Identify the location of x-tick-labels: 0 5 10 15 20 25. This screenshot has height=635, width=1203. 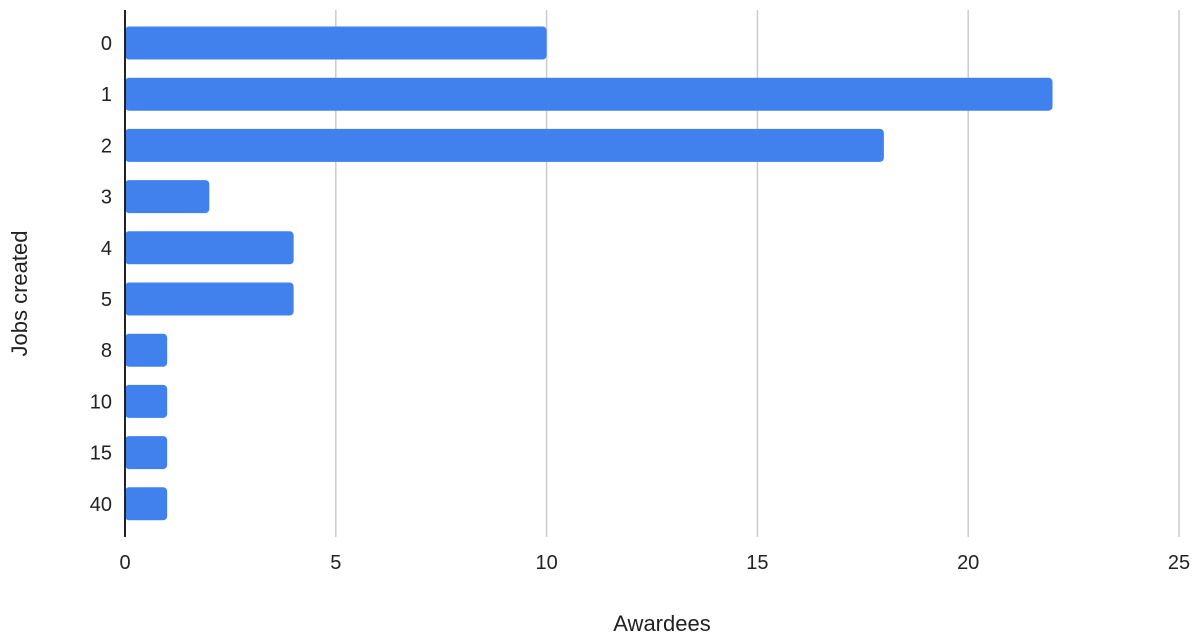
(654, 563).